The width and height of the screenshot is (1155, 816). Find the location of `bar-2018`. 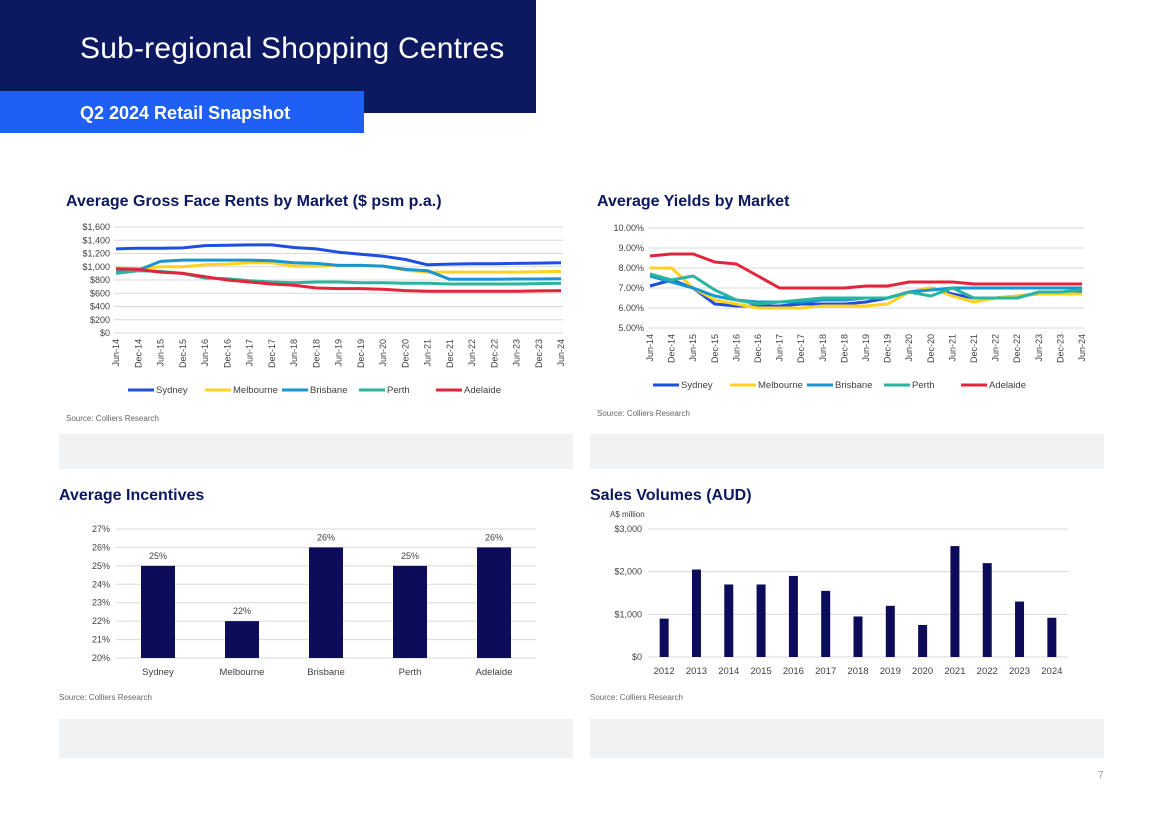

bar-2018 is located at coordinates (858, 636).